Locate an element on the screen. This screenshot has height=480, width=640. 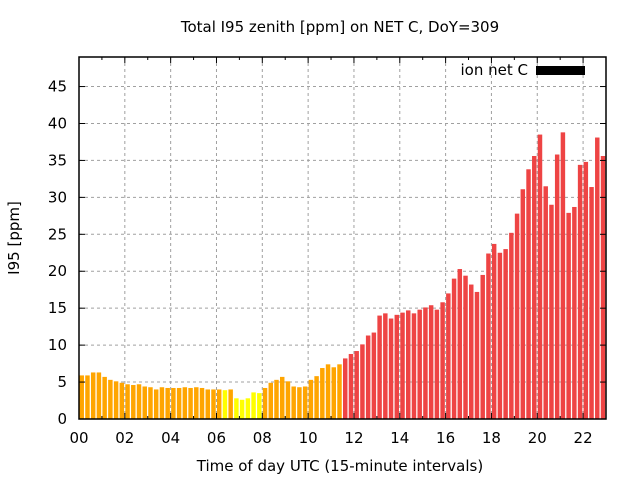
y-tick-label: 45 is located at coordinates (57, 87).